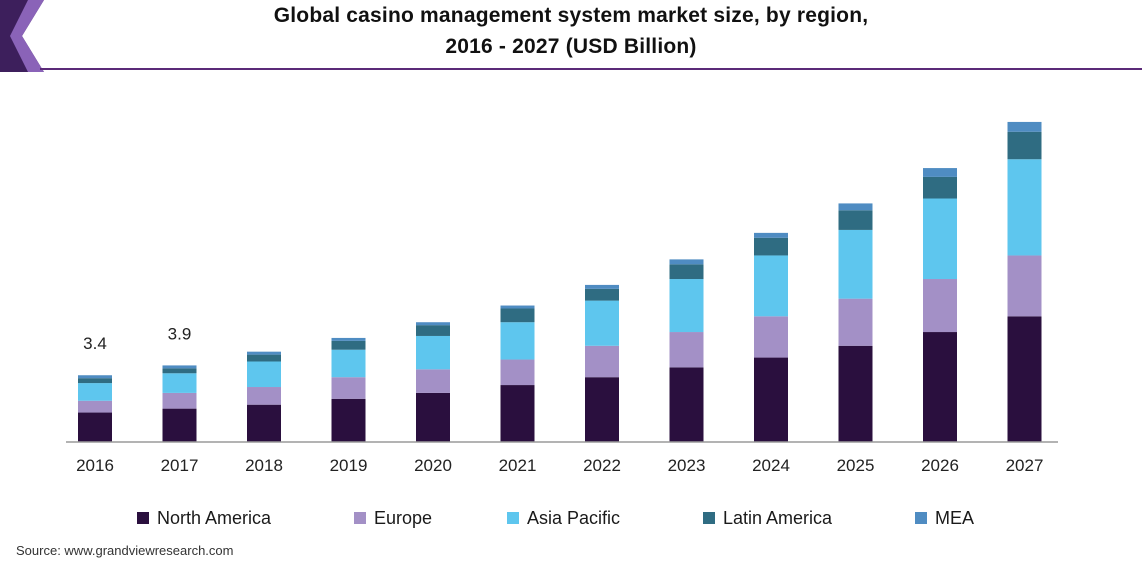 The width and height of the screenshot is (1142, 584). What do you see at coordinates (518, 465) in the screenshot?
I see `x-tick-label-2021: 2021` at bounding box center [518, 465].